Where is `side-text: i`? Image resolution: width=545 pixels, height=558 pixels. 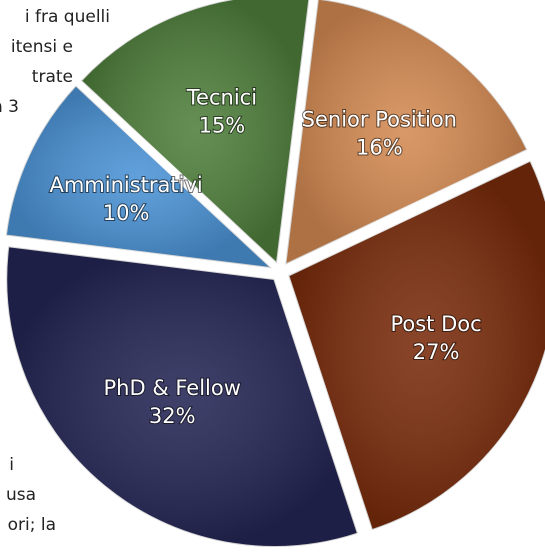 side-text: i is located at coordinates (11, 465).